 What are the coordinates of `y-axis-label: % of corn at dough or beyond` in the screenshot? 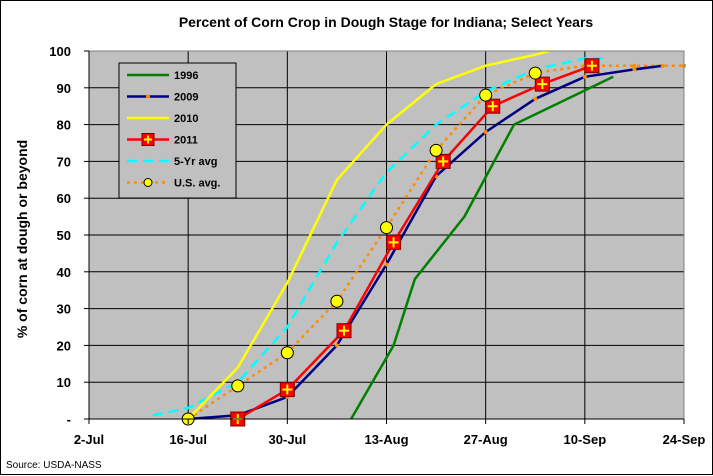 It's located at (22, 239).